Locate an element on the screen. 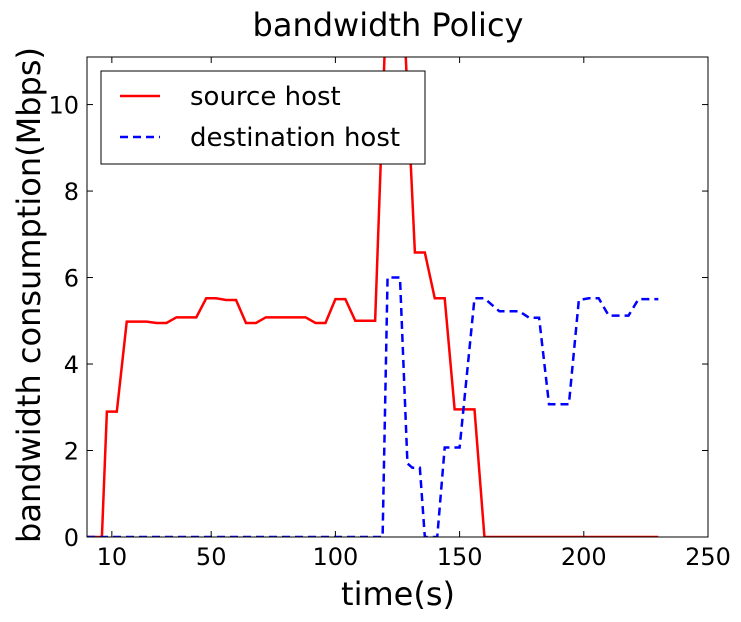  y-tick-label: 4 is located at coordinates (71, 365).